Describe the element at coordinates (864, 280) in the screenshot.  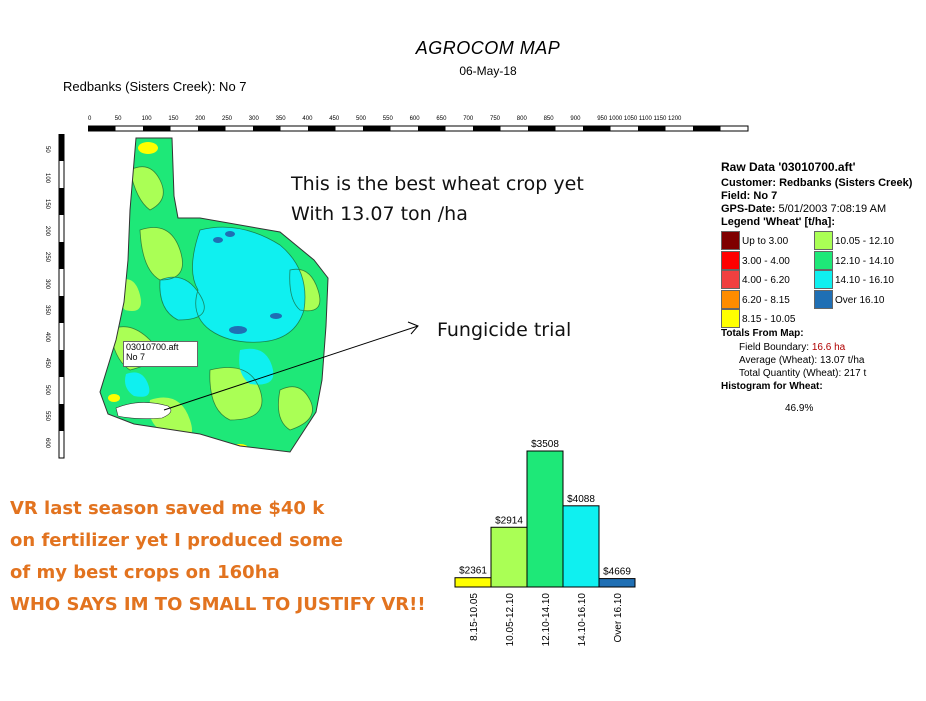
I see `legend-class-label: 14.10 - 16.10` at that location.